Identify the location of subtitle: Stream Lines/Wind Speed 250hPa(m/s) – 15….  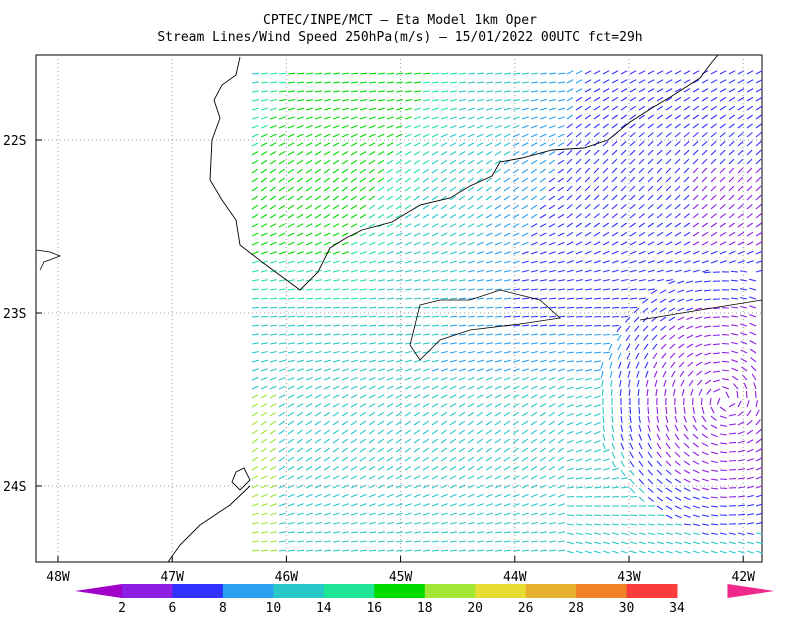
(399, 37).